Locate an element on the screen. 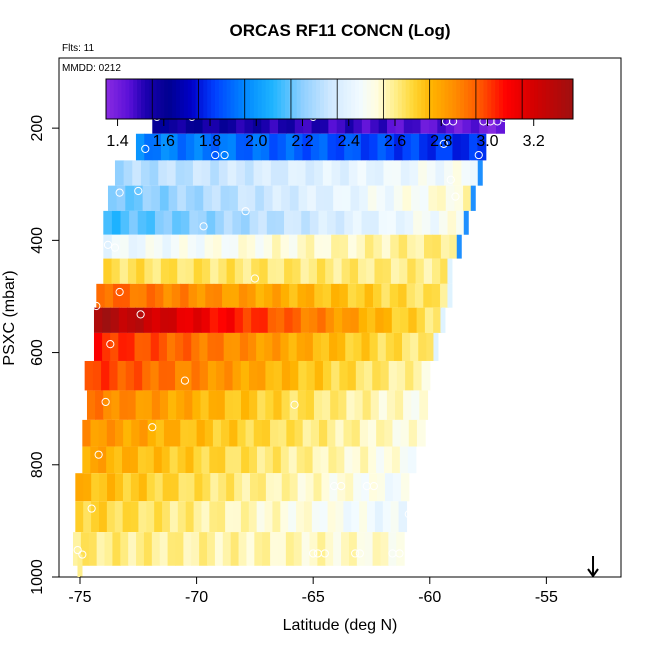 The width and height of the screenshot is (650, 650). down-arrow-icon is located at coordinates (593, 567).